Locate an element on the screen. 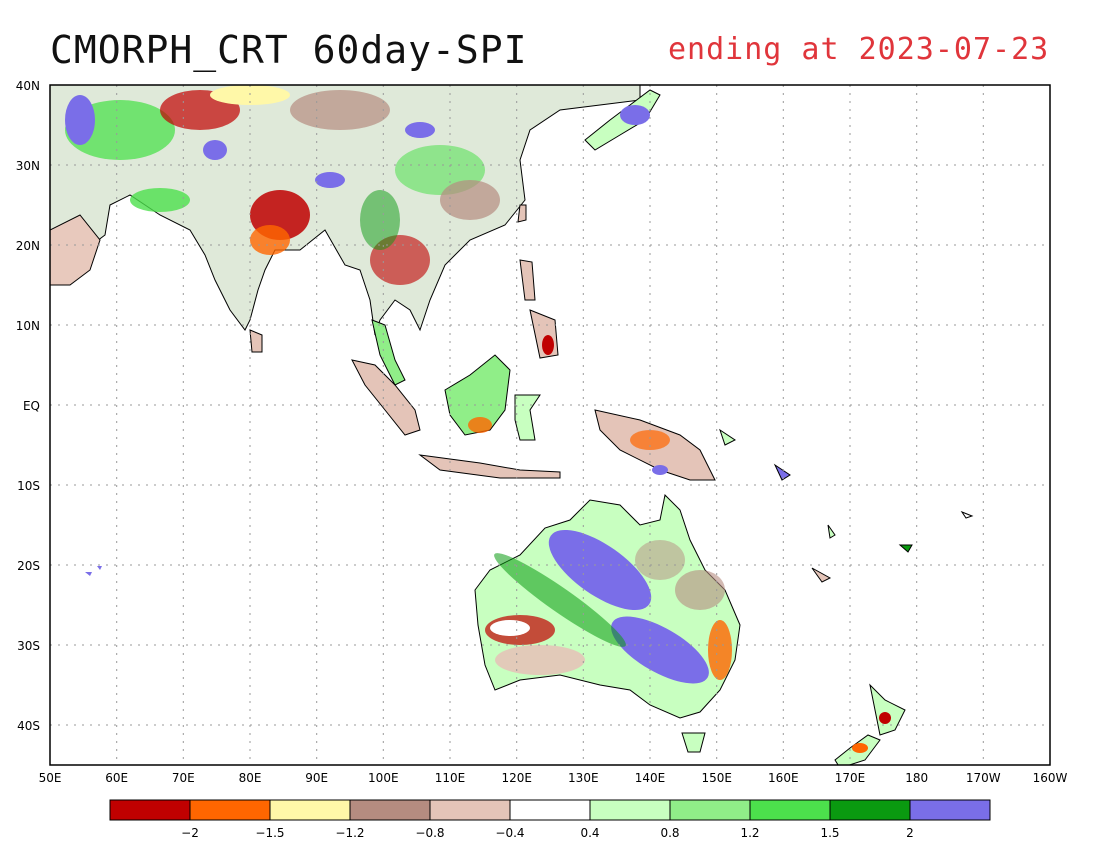  legend-label: 1.2 is located at coordinates (749, 833).